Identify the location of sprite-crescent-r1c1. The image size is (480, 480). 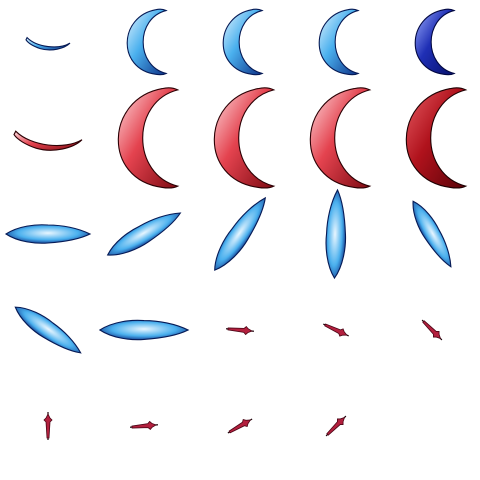
(147, 138).